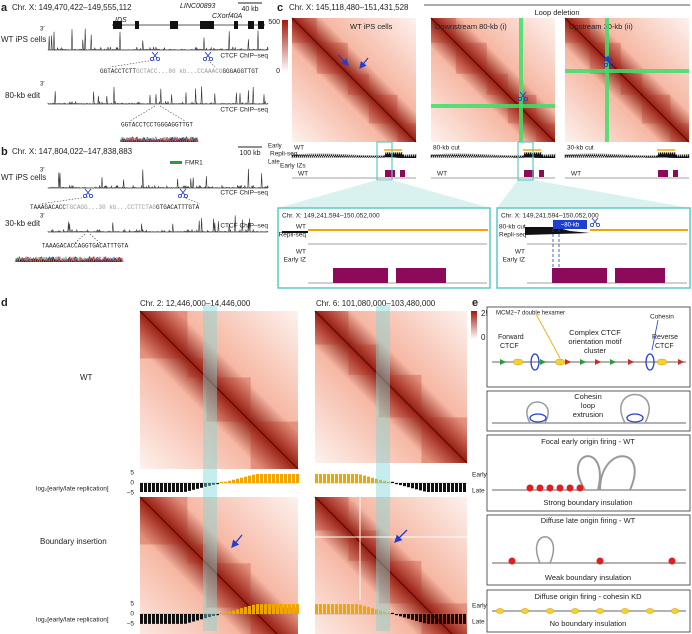  Describe the element at coordinates (588, 550) in the screenshot. I see `model-box` at that location.